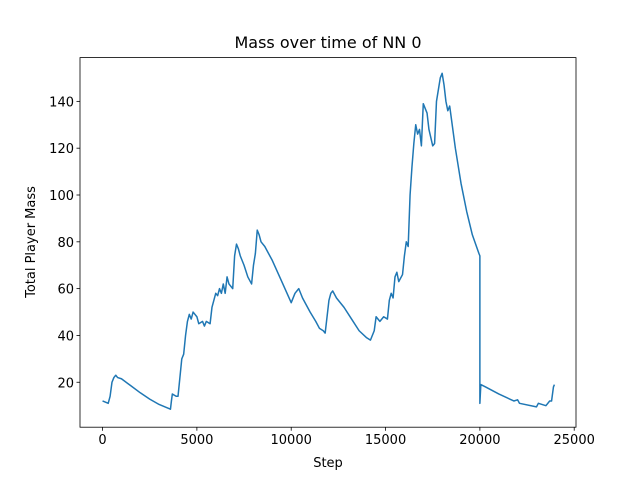 The width and height of the screenshot is (640, 480). Describe the element at coordinates (31, 242) in the screenshot. I see `y-axis-label: Total Player Mass` at that location.